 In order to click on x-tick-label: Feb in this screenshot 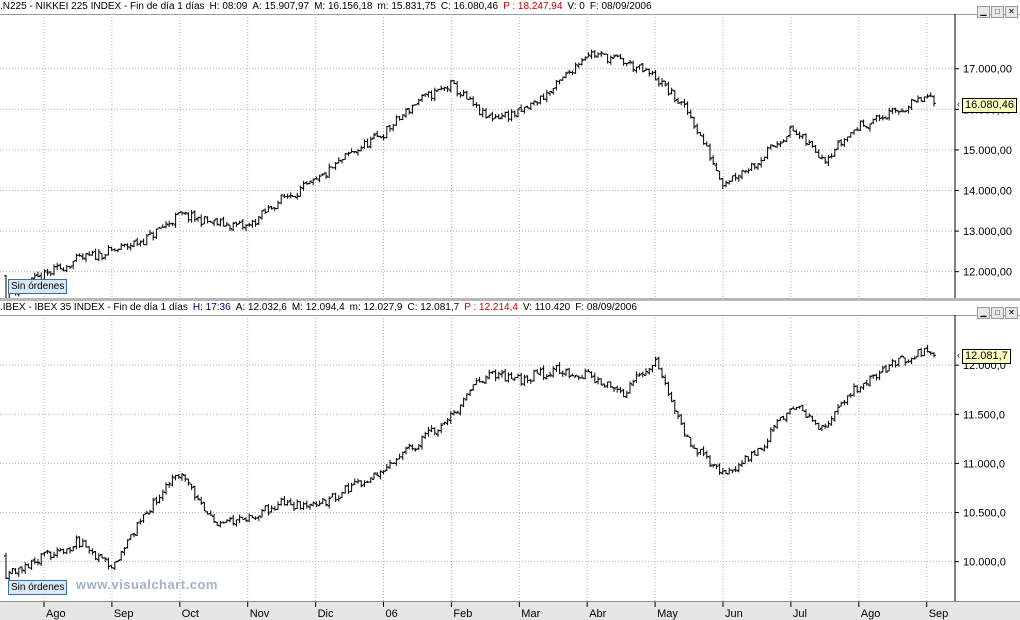, I will do `click(462, 614)`.